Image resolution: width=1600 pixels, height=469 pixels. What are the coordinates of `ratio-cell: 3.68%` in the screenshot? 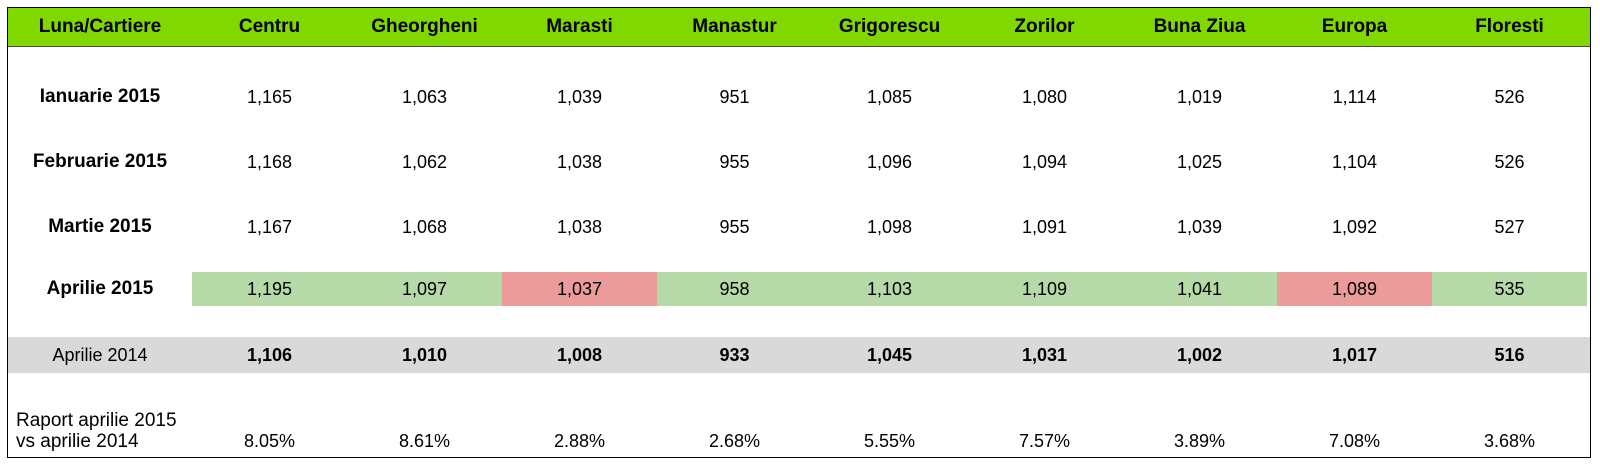 It's located at (1509, 441).